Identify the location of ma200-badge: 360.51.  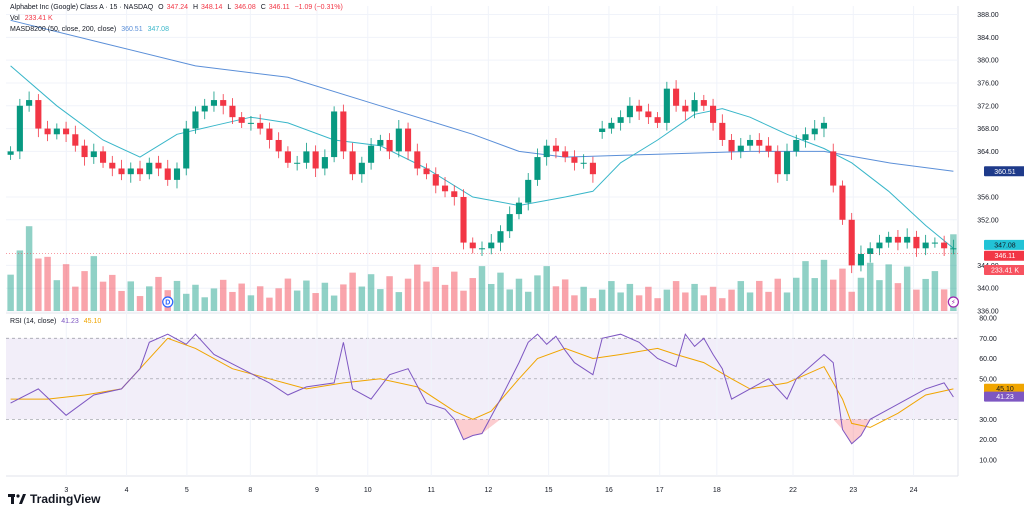
(1005, 172).